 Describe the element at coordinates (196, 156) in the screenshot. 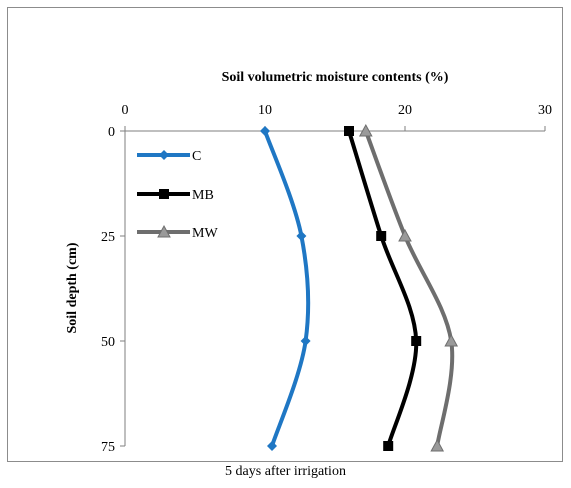

I see `legend-label: C` at that location.